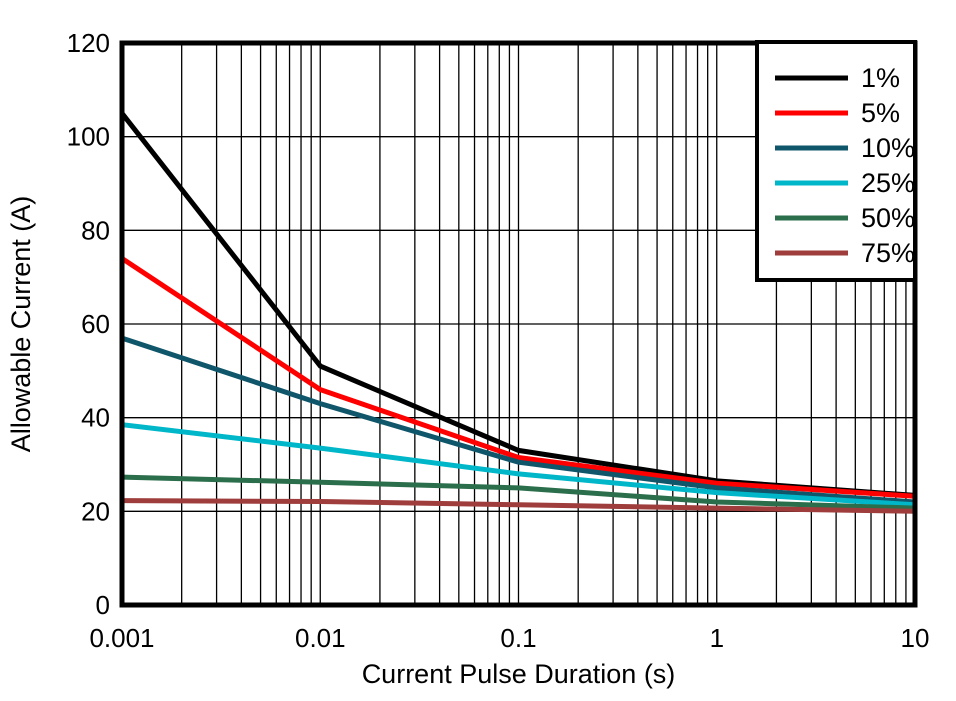 This screenshot has height=701, width=956. What do you see at coordinates (888, 253) in the screenshot?
I see `legend-label: 75%` at bounding box center [888, 253].